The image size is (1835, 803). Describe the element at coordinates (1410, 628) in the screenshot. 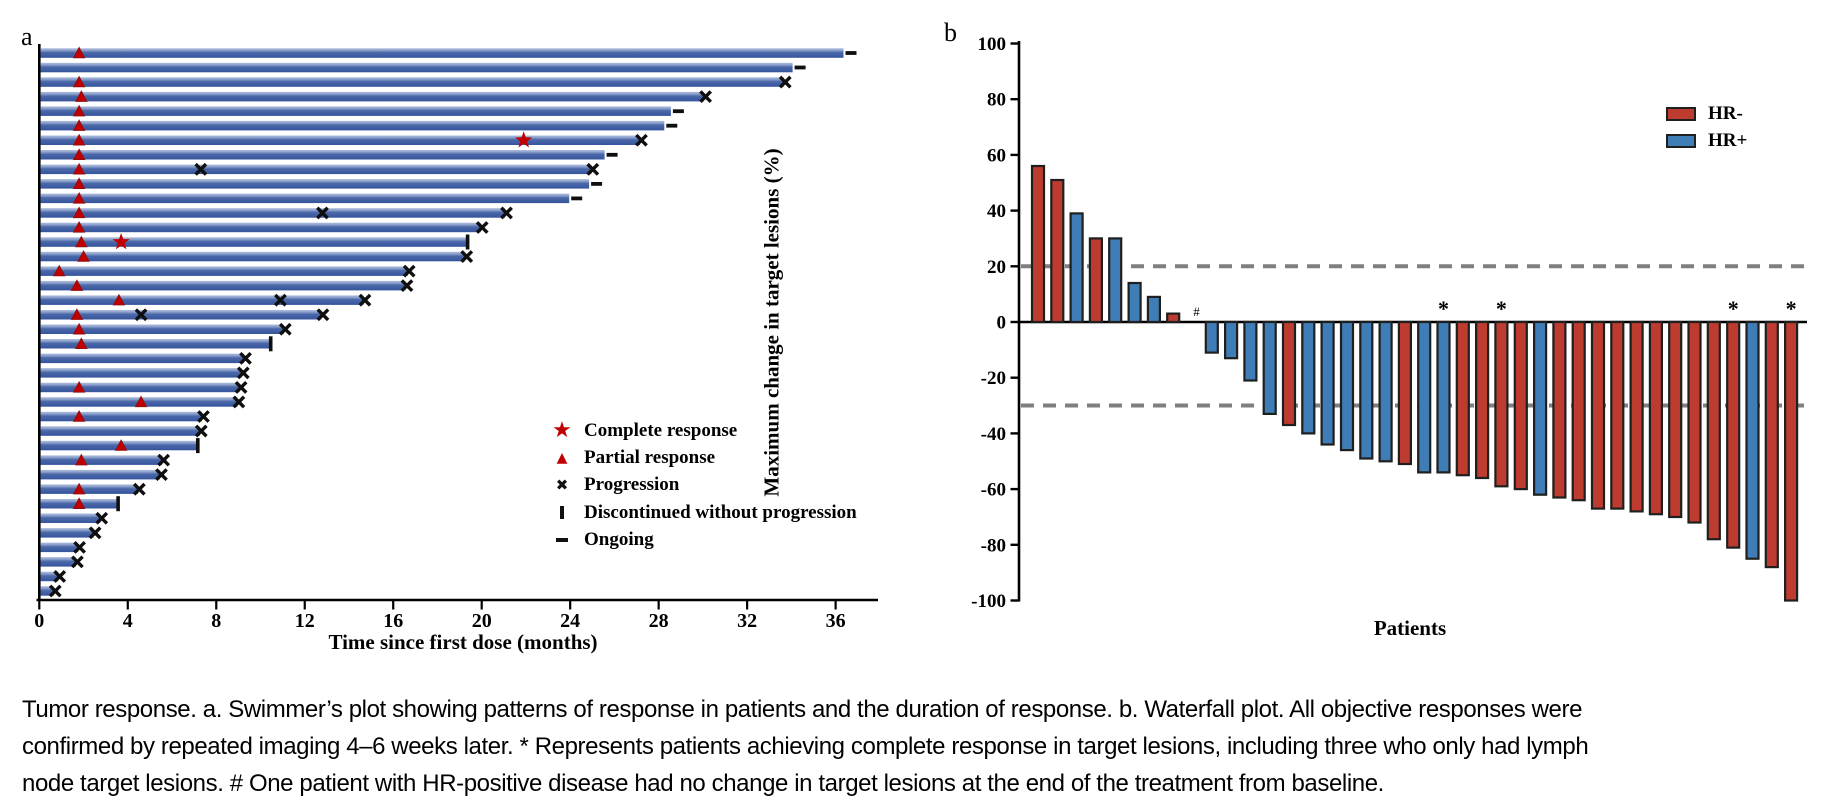

I see `waterfall-x-axis-title: Patients` at that location.